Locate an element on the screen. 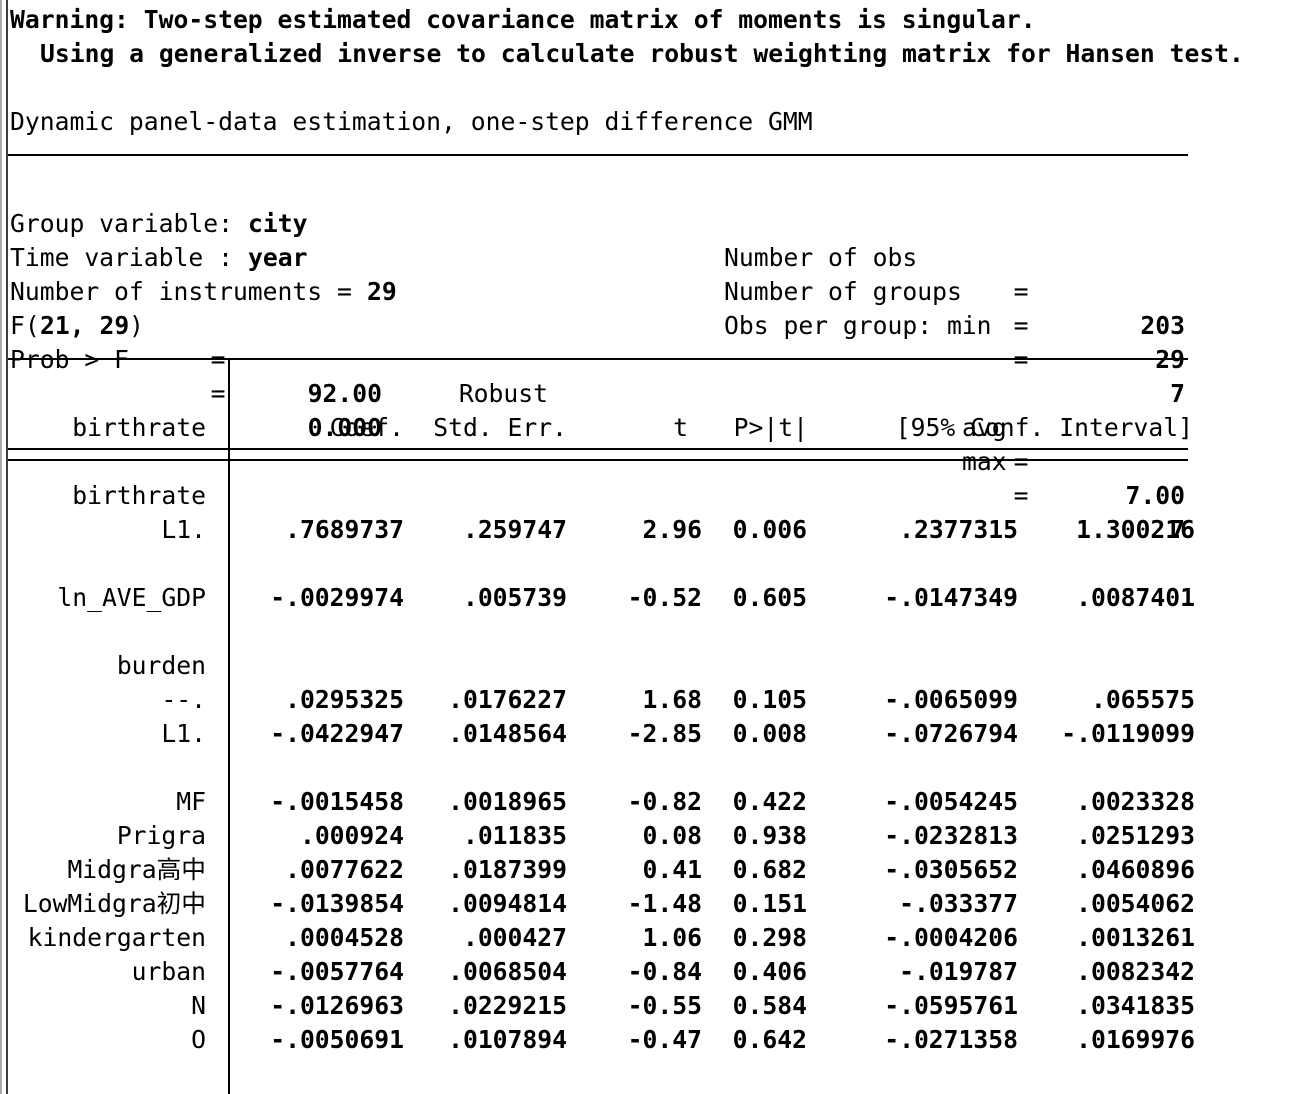 This screenshot has width=1292, height=1094. time-variable-value: year is located at coordinates (278, 257).